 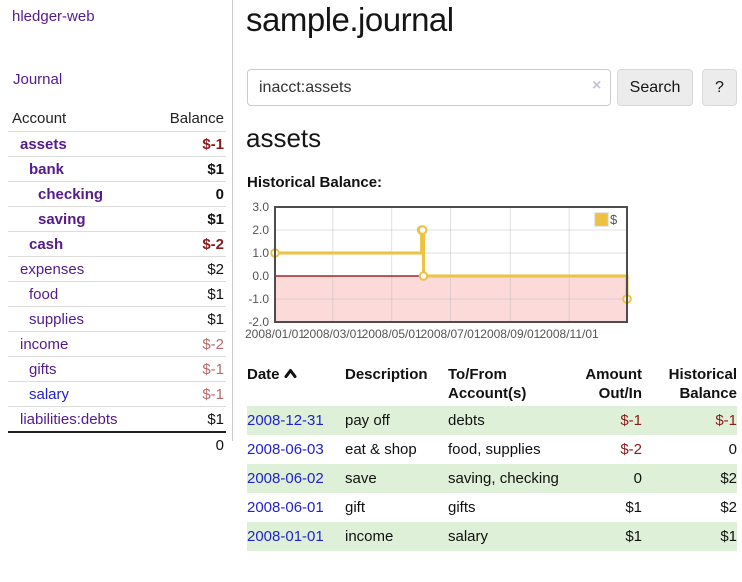 I want to click on column-header-description: Description, so click(x=386, y=374).